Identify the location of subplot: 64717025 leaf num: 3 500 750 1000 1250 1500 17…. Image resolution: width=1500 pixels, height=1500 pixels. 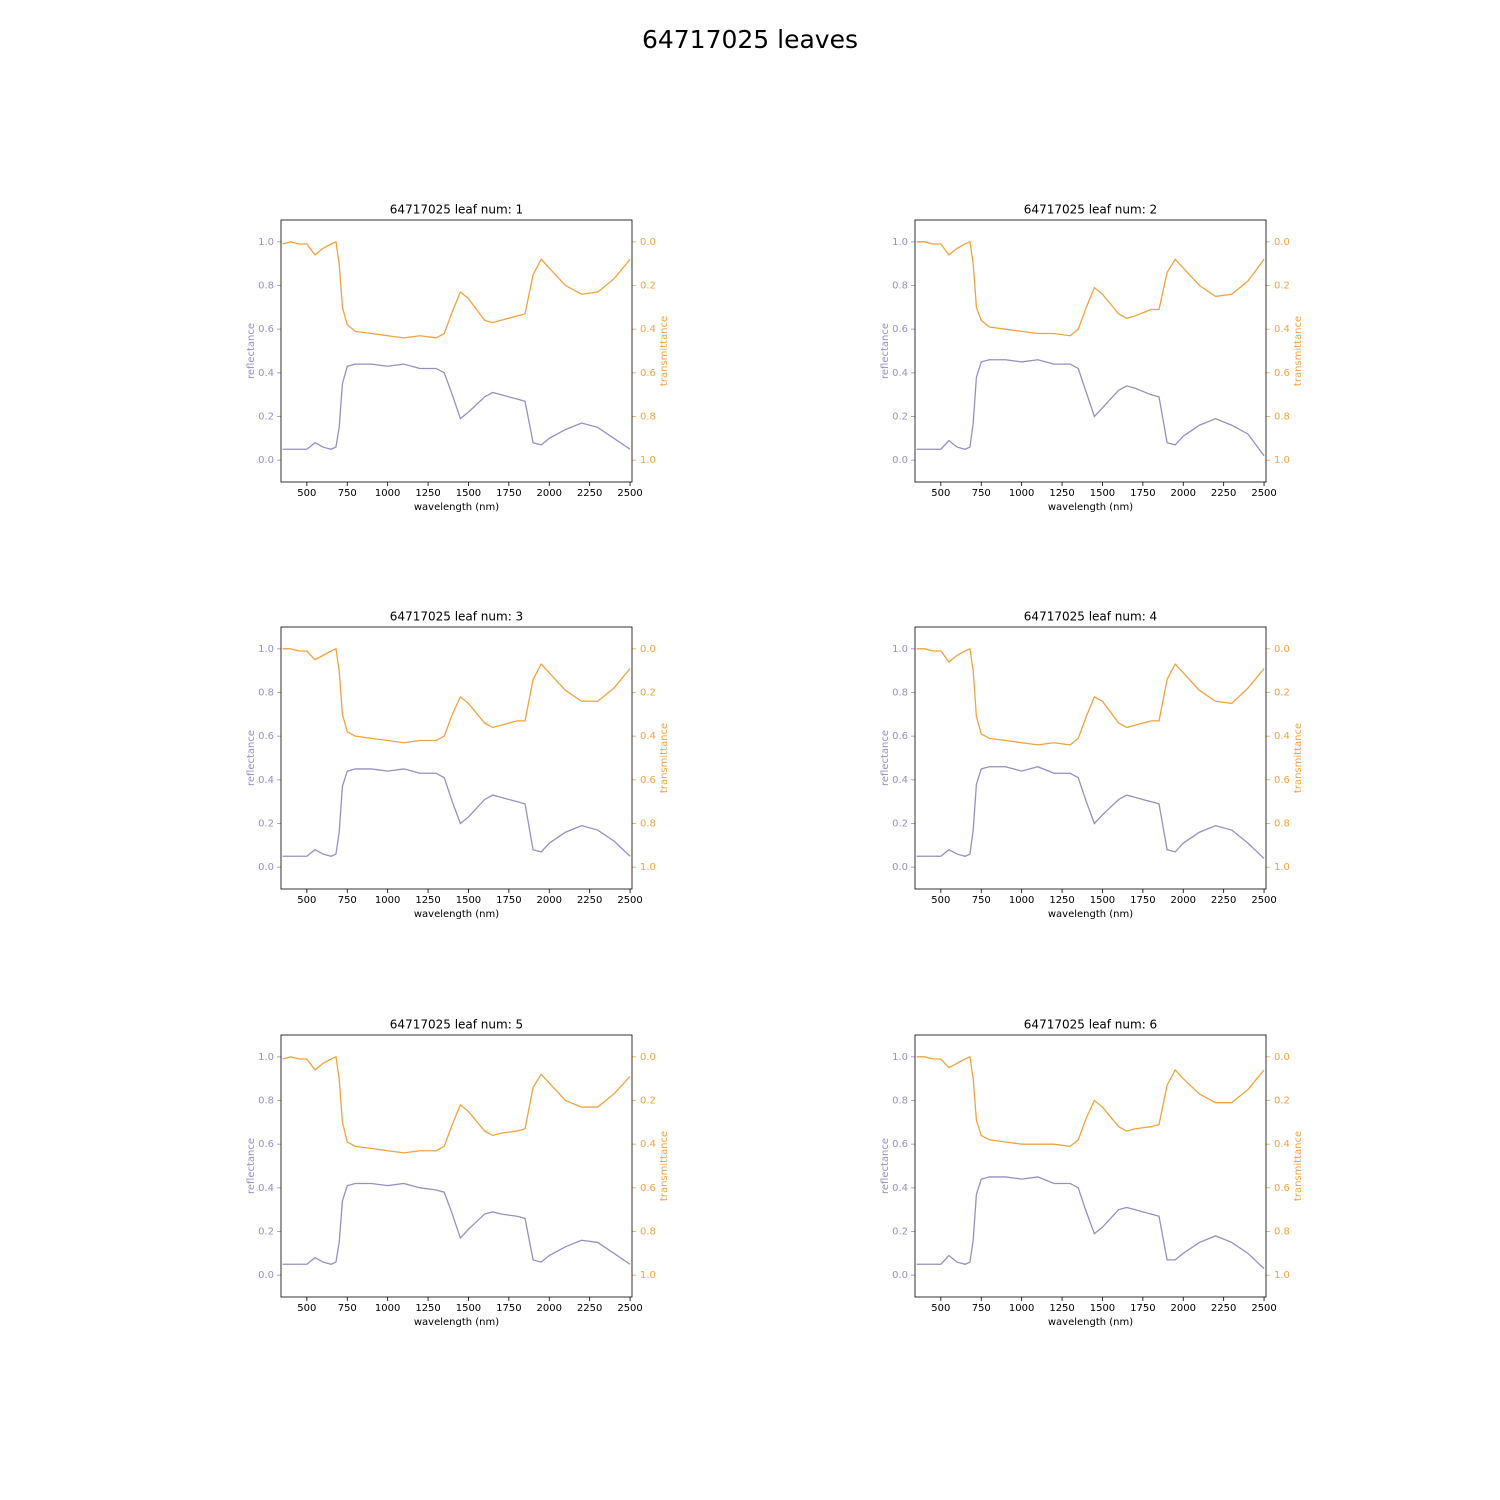
(458, 765).